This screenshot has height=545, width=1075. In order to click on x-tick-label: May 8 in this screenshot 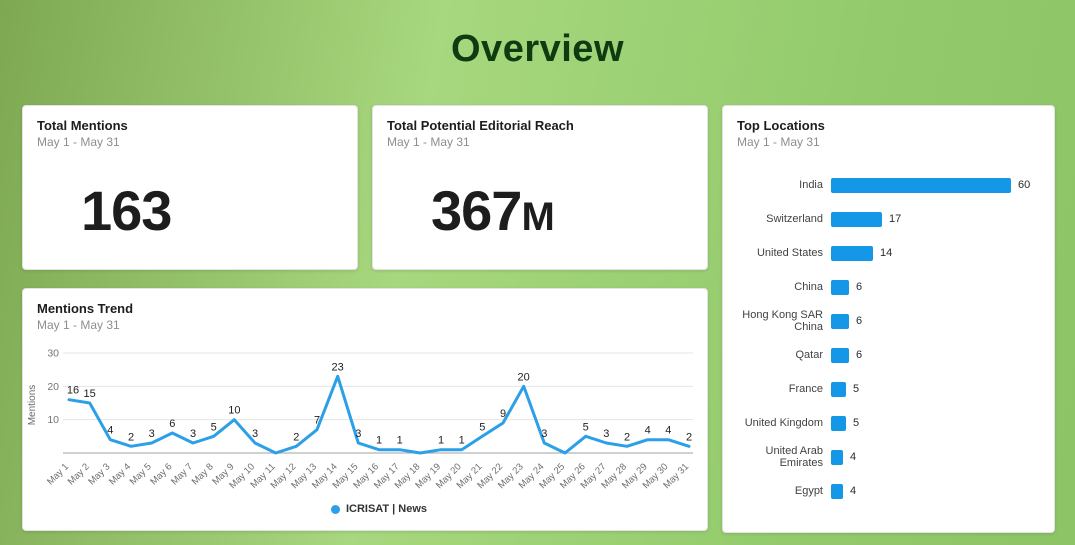, I will do `click(203, 474)`.